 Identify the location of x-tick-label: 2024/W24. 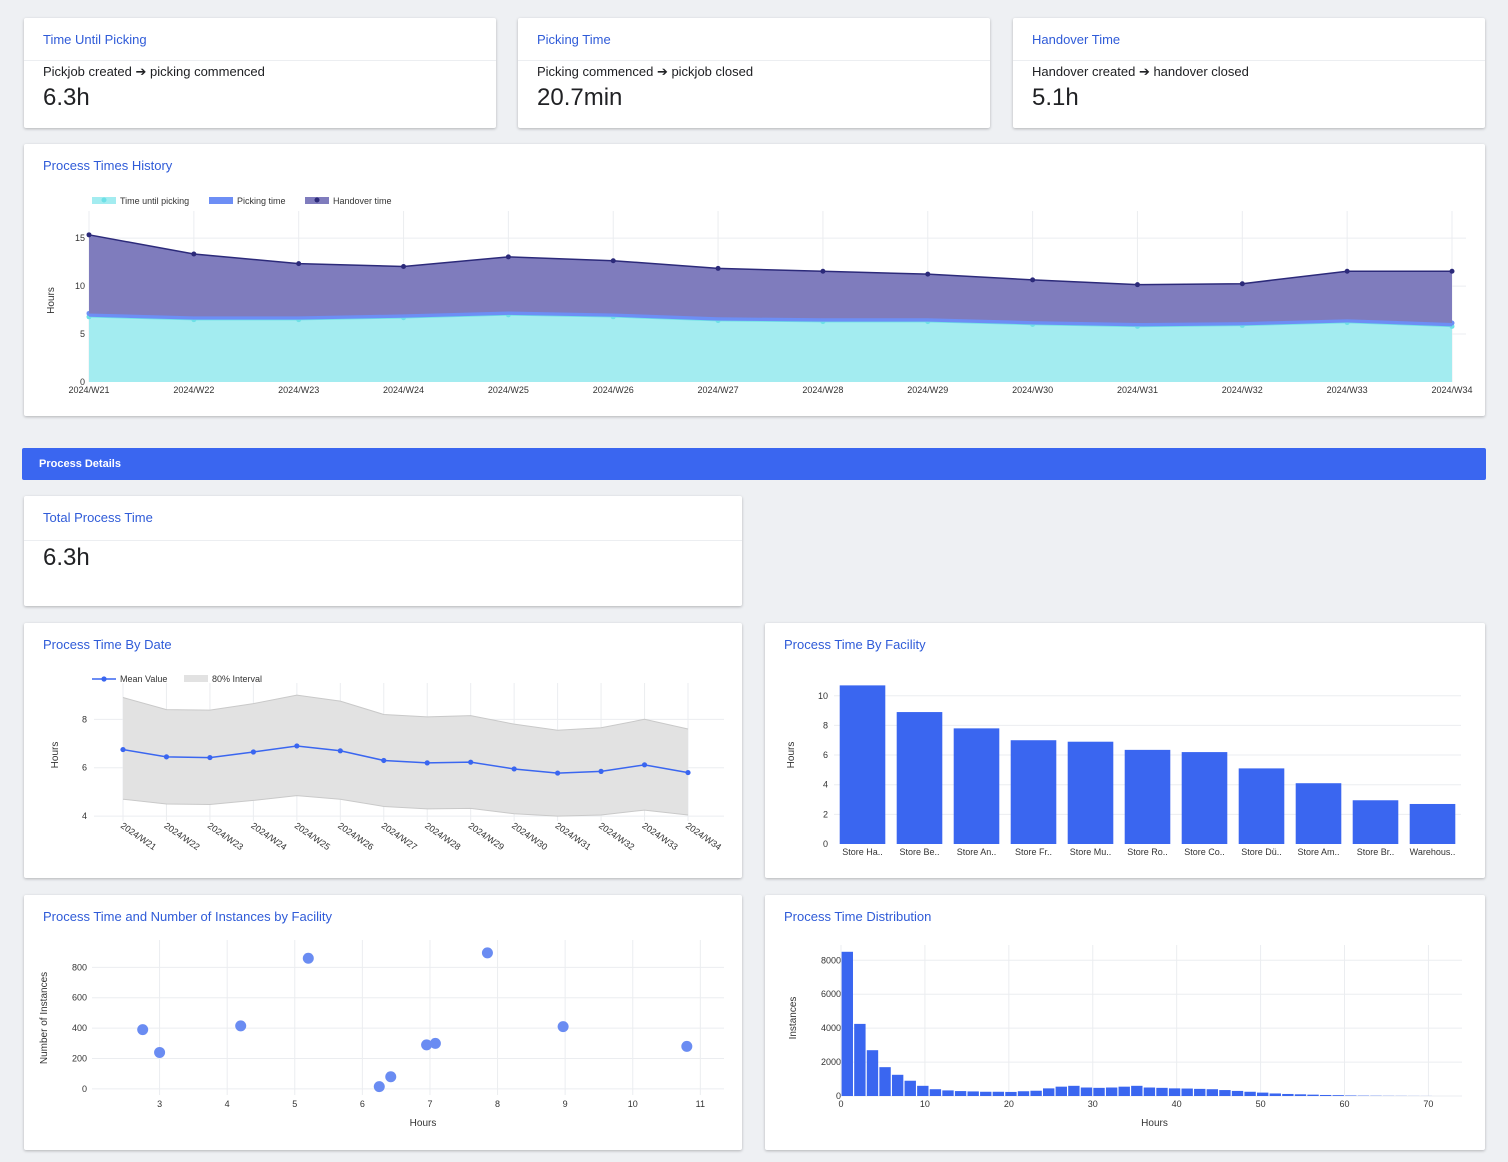
(268, 836).